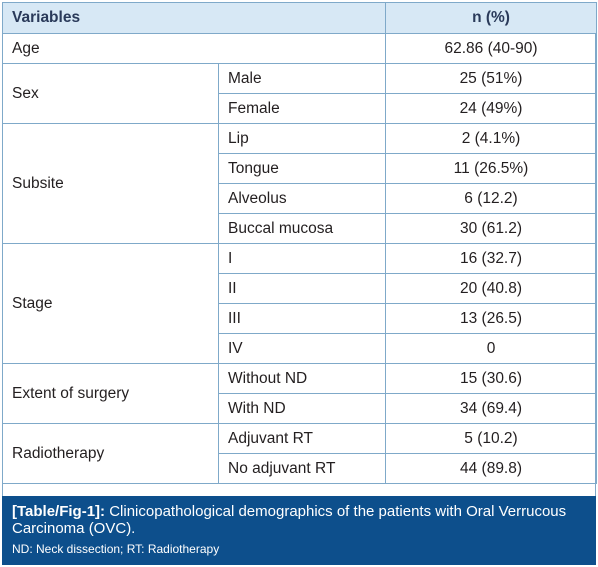 This screenshot has height=567, width=598. I want to click on sub-label: II, so click(302, 288).